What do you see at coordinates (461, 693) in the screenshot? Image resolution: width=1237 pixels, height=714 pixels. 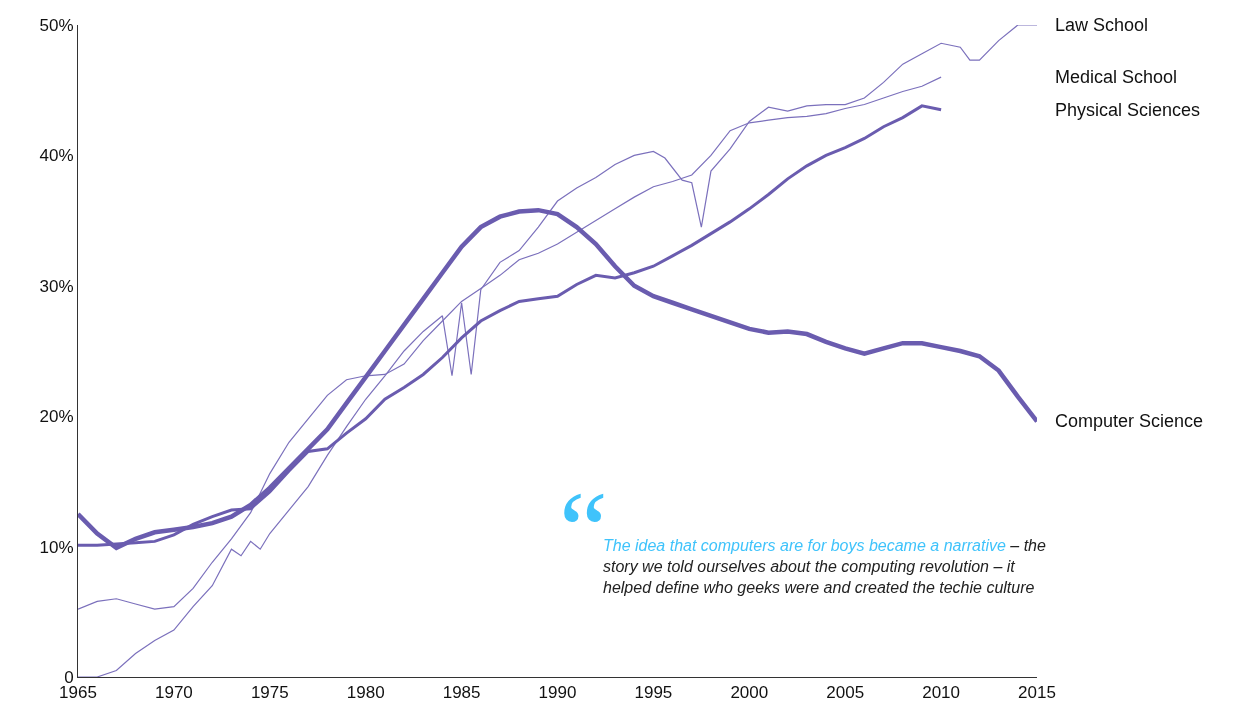 I see `x-tick-label: 1985` at bounding box center [461, 693].